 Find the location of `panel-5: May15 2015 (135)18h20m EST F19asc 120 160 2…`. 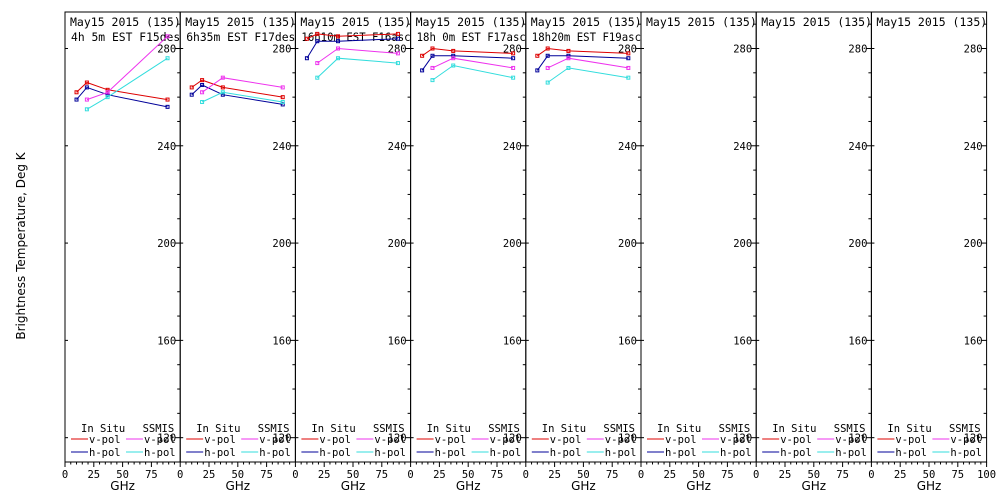

panel-5: May15 2015 (135)18h20m EST F19asc 120 160 2… is located at coordinates (582, 252).